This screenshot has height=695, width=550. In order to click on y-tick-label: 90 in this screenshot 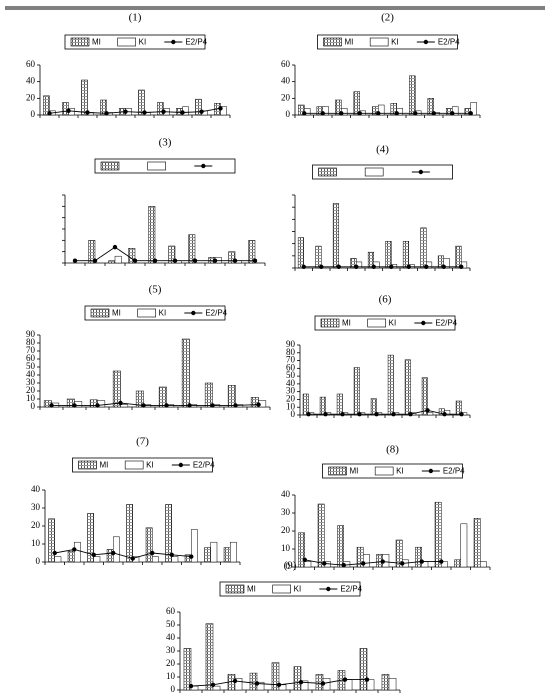, I will do `click(31, 334)`.